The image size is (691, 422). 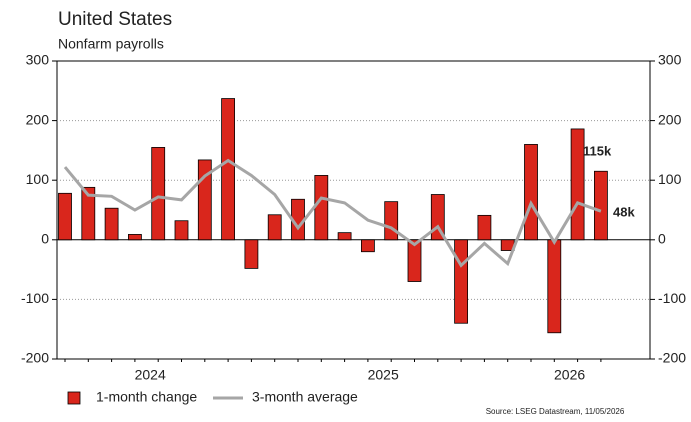 I want to click on x-tick-label: 2024, so click(x=150, y=375).